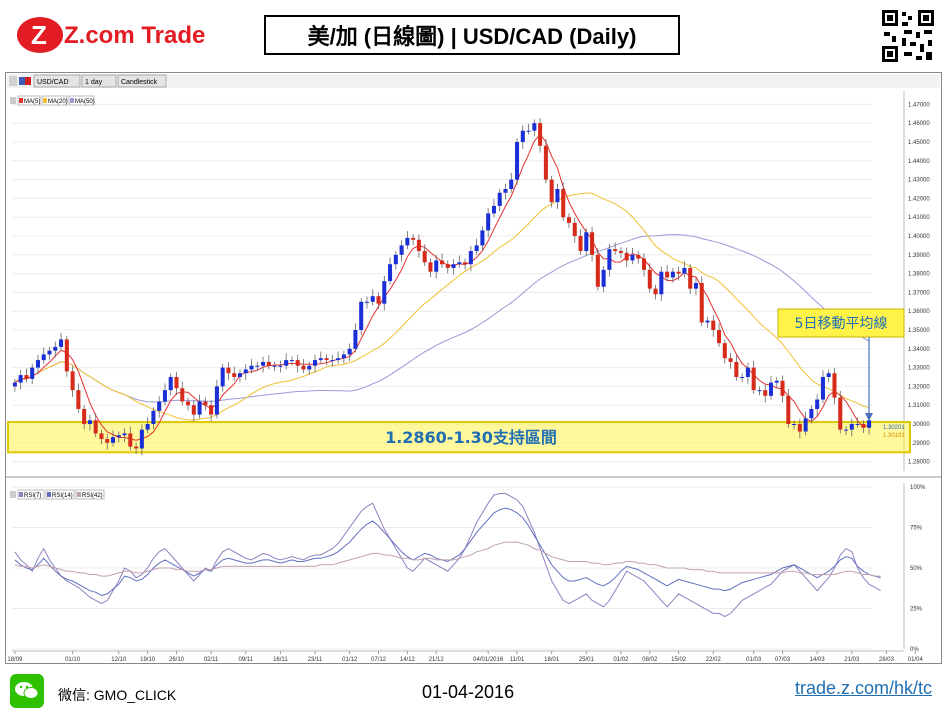  What do you see at coordinates (148, 660) in the screenshot?
I see `x-tick-label: 19/10` at bounding box center [148, 660].